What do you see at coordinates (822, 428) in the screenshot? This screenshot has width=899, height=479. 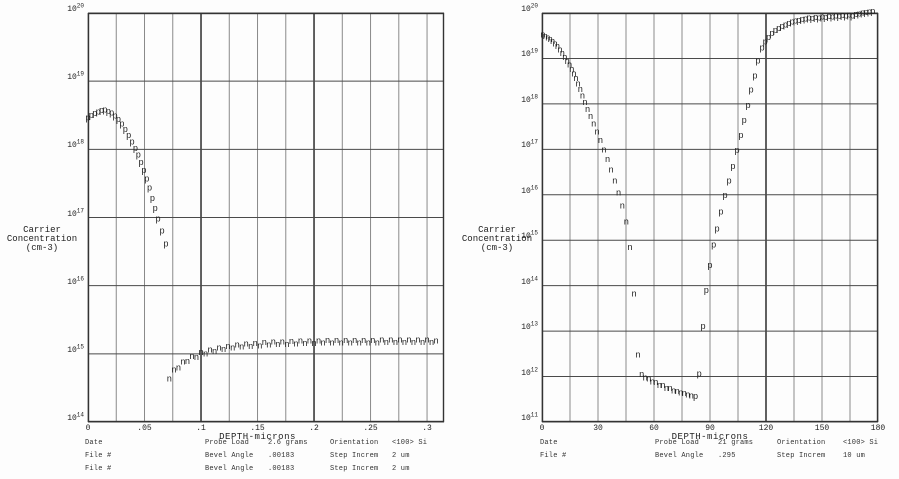 I see `x-tick-label: 150` at bounding box center [822, 428].